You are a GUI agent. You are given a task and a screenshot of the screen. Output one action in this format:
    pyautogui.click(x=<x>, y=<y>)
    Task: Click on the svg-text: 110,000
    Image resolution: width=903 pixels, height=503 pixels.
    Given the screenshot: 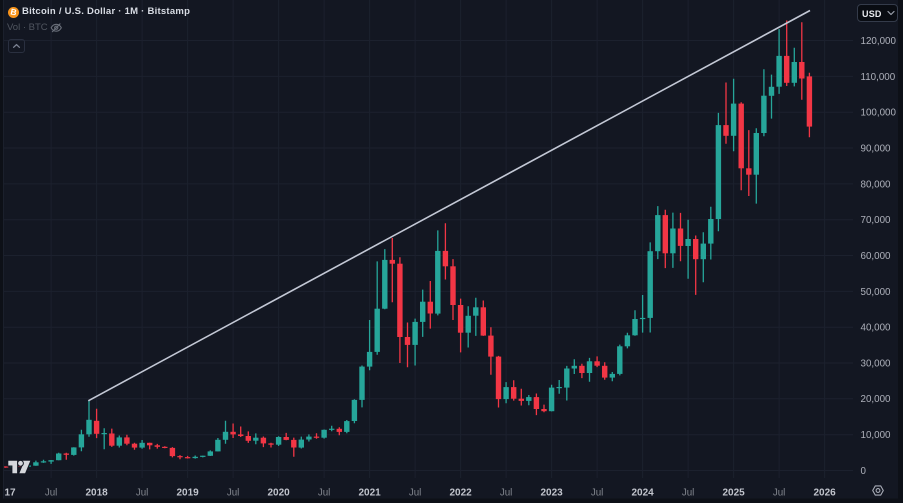 What is the action you would take?
    pyautogui.click(x=878, y=77)
    